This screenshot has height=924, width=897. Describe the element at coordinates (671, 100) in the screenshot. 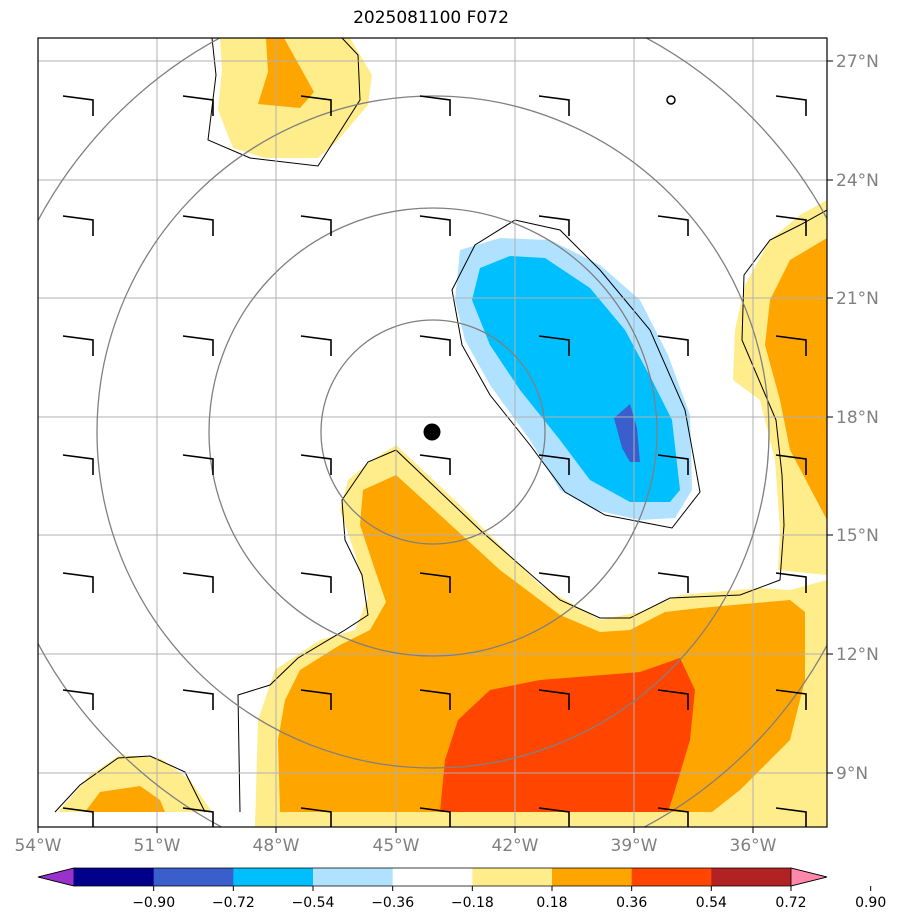

I see `calm-wind-marker` at that location.